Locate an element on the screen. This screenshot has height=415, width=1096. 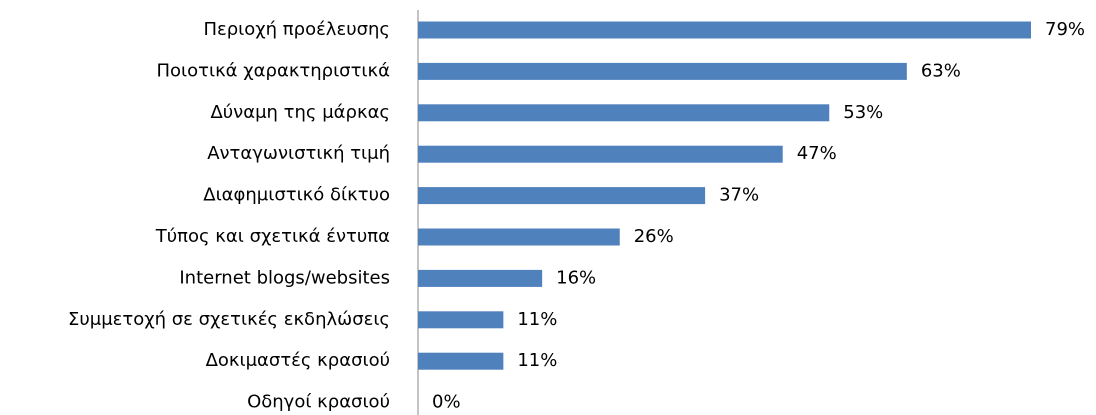
value-label: 16% is located at coordinates (576, 277).